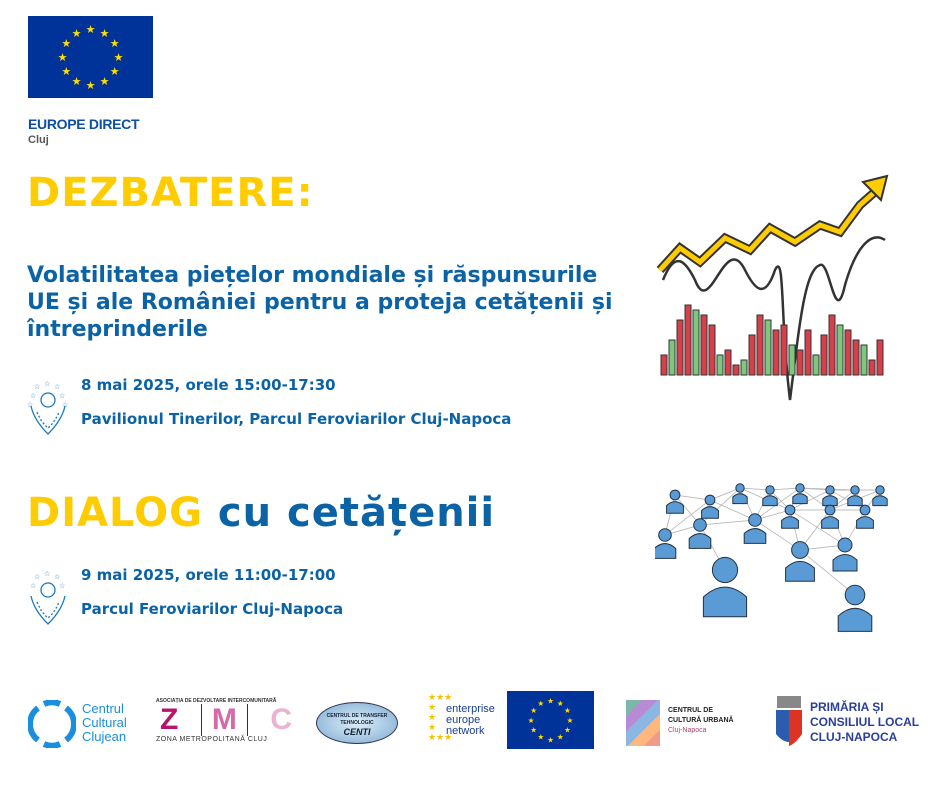  What do you see at coordinates (104, 722) in the screenshot?
I see `ccc-line: Cultural` at bounding box center [104, 722].